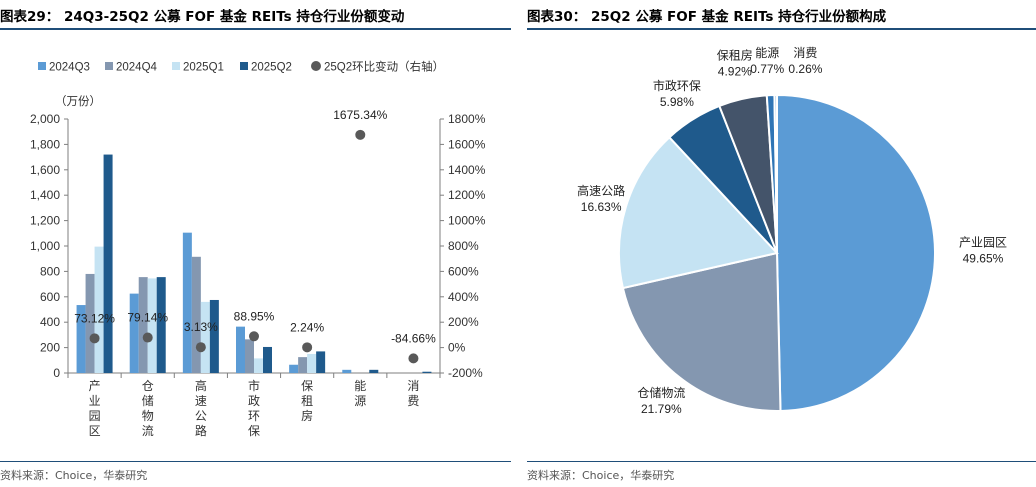 The width and height of the screenshot is (1036, 487). I want to click on slice-label: 高速公路, so click(601, 190).